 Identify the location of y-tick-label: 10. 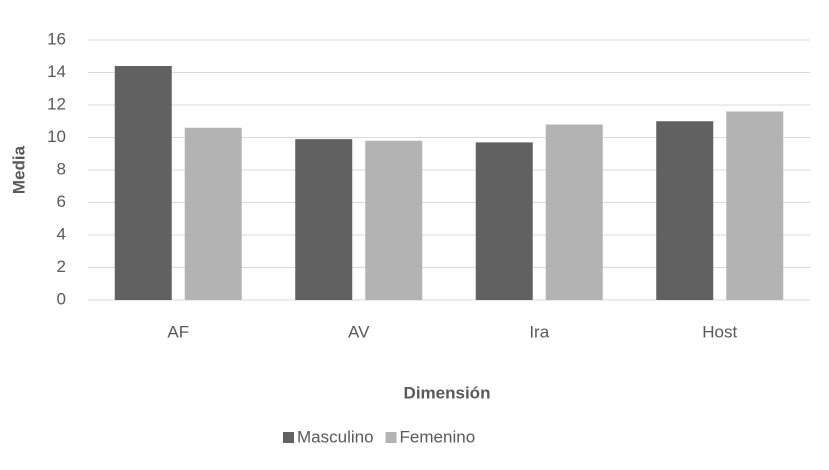
(56, 136).